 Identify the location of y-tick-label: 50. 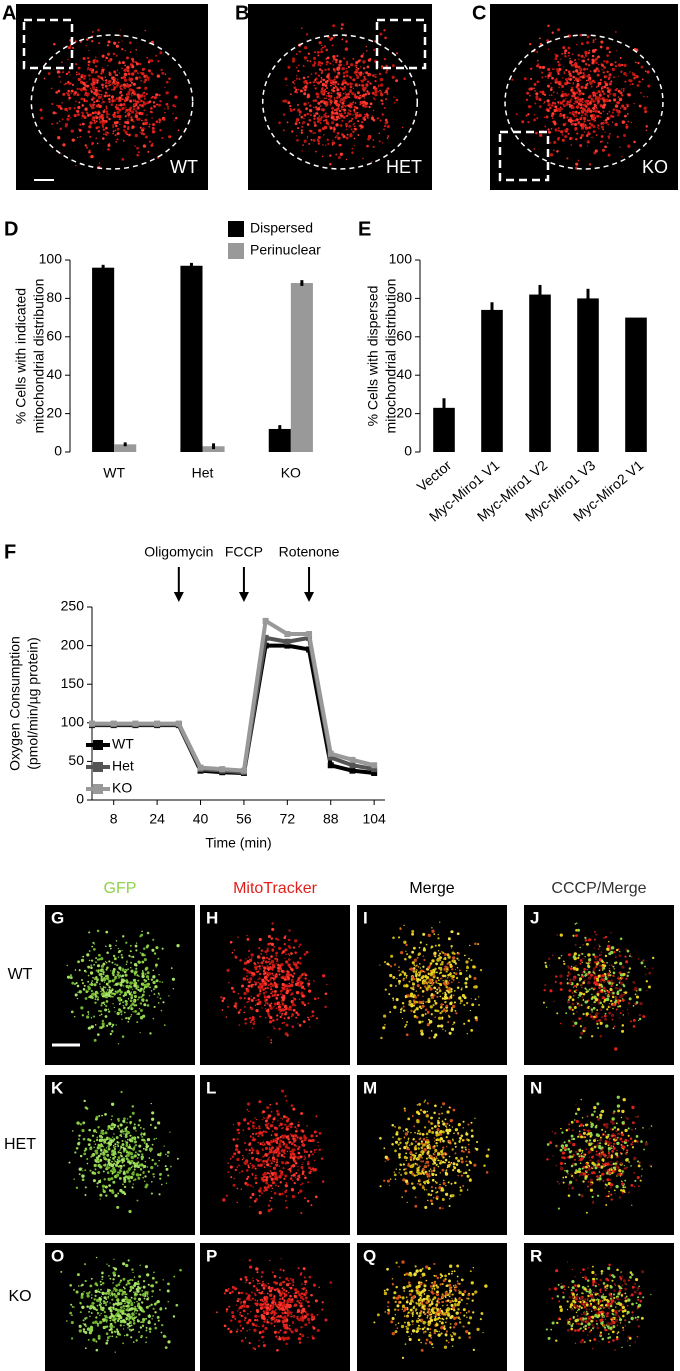
(76, 760).